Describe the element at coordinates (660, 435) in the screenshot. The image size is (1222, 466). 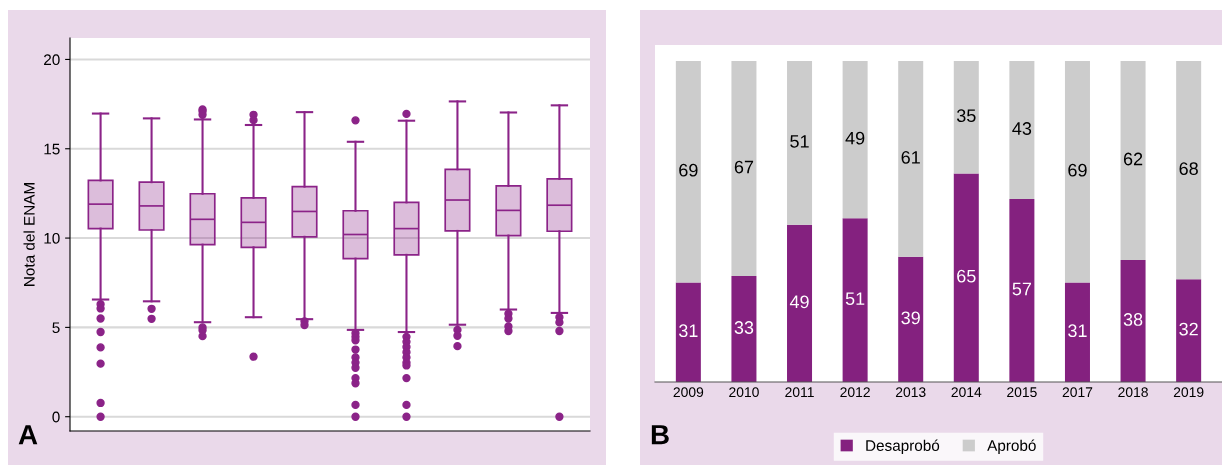
I see `text: B` at that location.